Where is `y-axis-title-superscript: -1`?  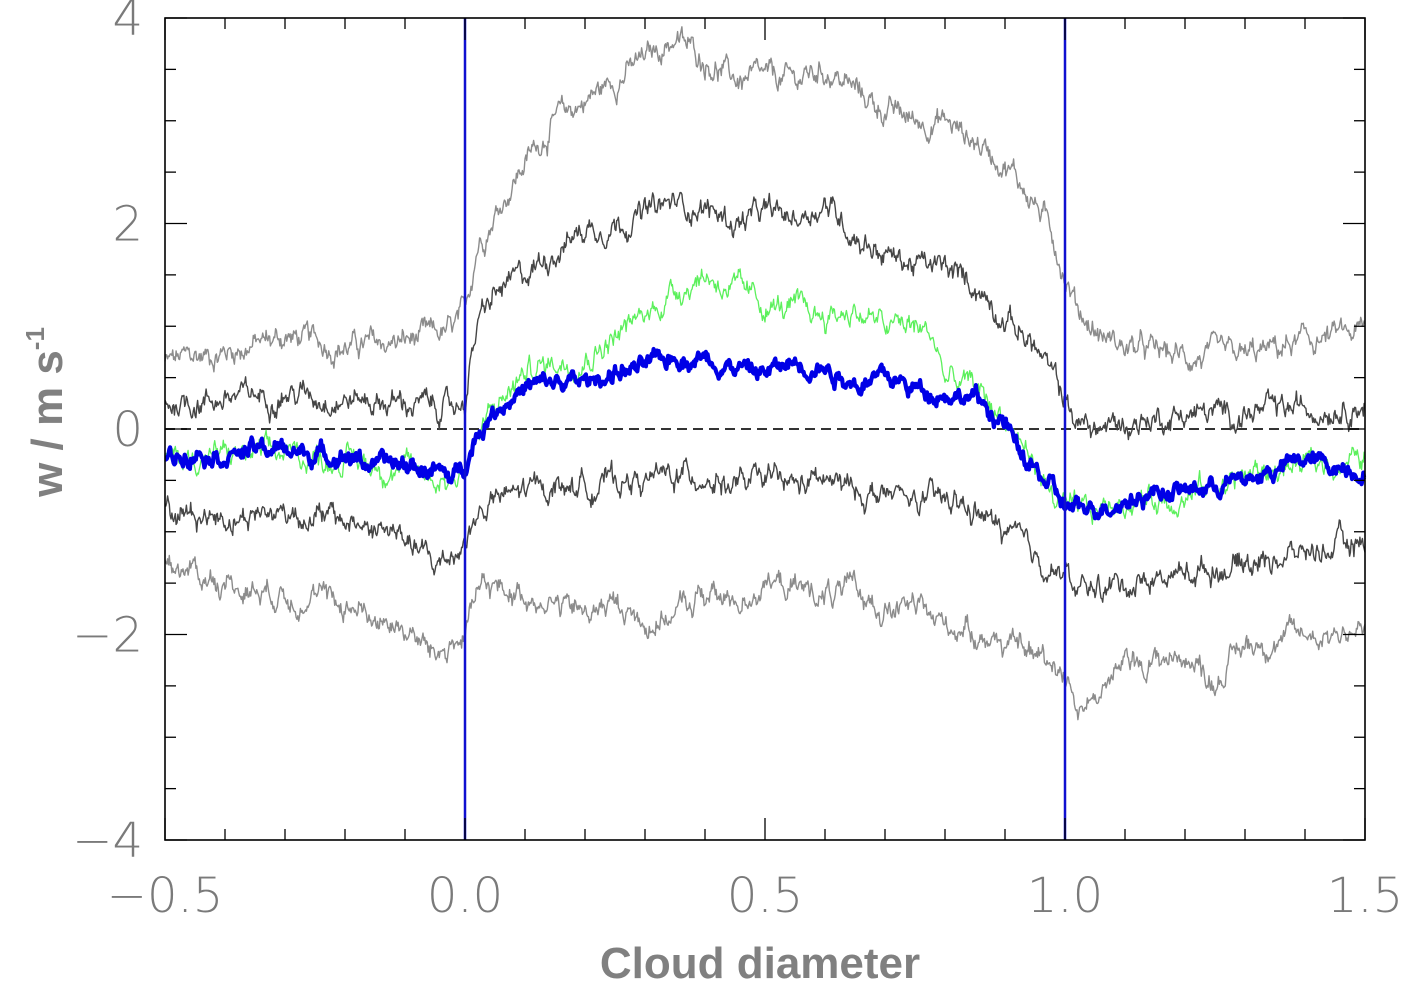 y-axis-title-superscript: -1 is located at coordinates (35, 338).